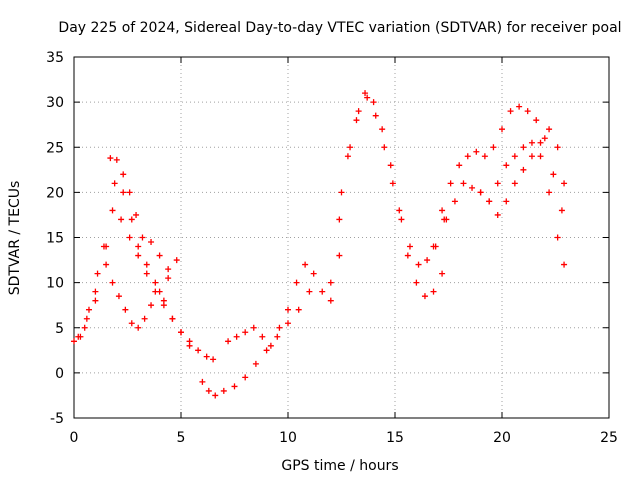 The image size is (640, 480). Describe the element at coordinates (55, 103) in the screenshot. I see `y-tick-label: 30` at that location.